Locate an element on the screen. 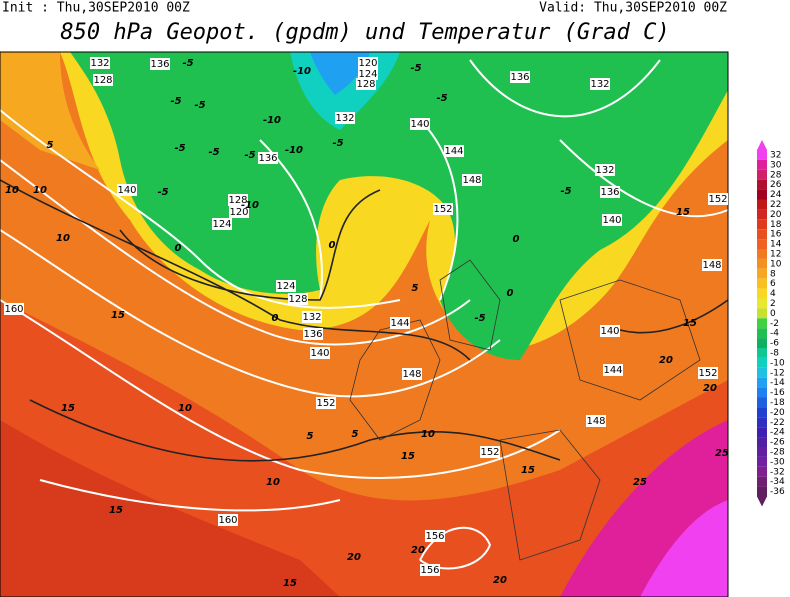  geopotential-label: 156 is located at coordinates (434, 536).